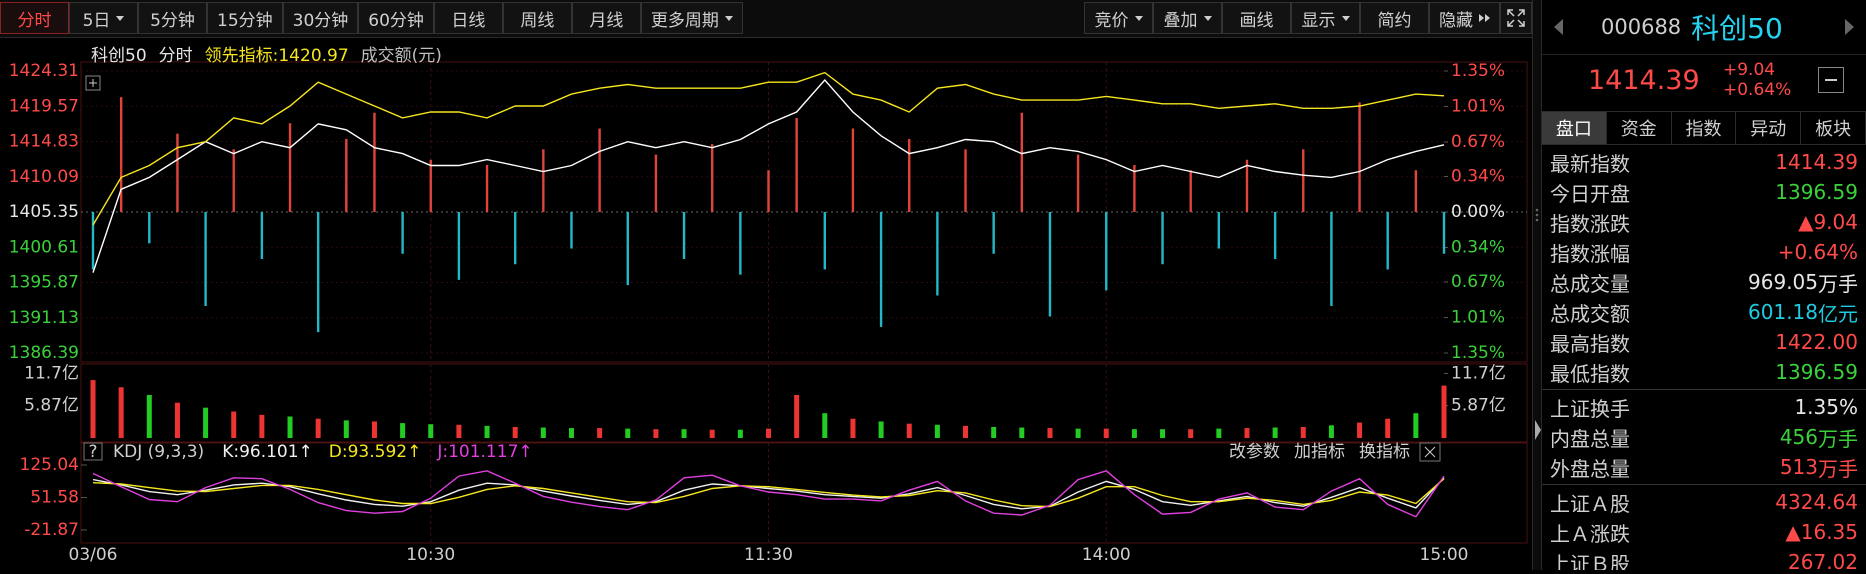 The height and width of the screenshot is (574, 1866). Describe the element at coordinates (1394, 18) in the screenshot. I see `tool-button: 简约` at that location.